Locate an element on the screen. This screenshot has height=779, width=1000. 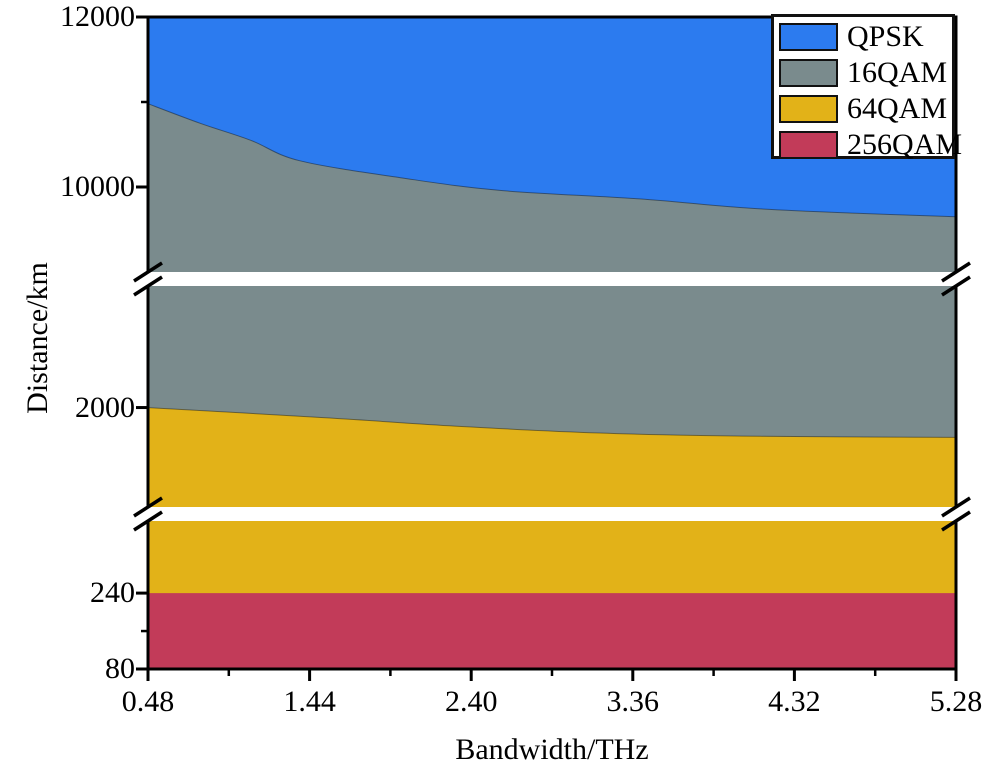
y-tick-label-2000: 2000 is located at coordinates (105, 407).